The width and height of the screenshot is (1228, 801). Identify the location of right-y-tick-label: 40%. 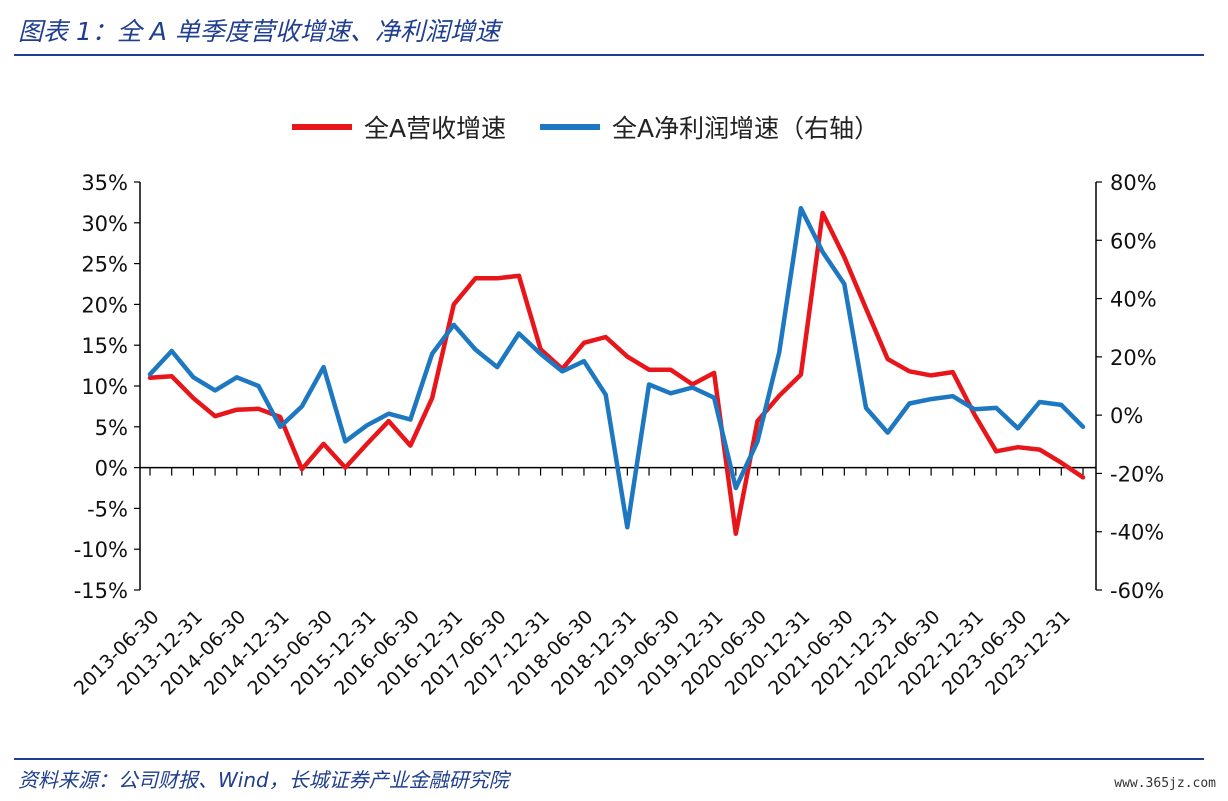
(1133, 300).